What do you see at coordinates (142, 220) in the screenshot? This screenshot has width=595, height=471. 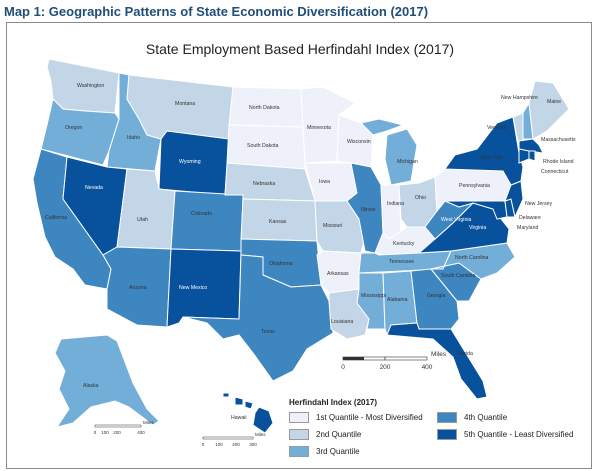 I see `label-UT: Utah` at bounding box center [142, 220].